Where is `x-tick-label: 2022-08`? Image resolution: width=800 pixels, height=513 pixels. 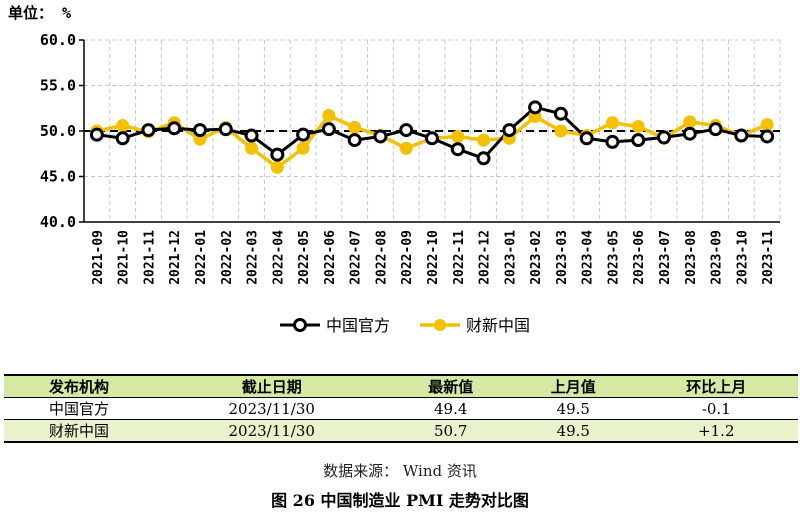 x-tick-label: 2022-08 is located at coordinates (381, 257).